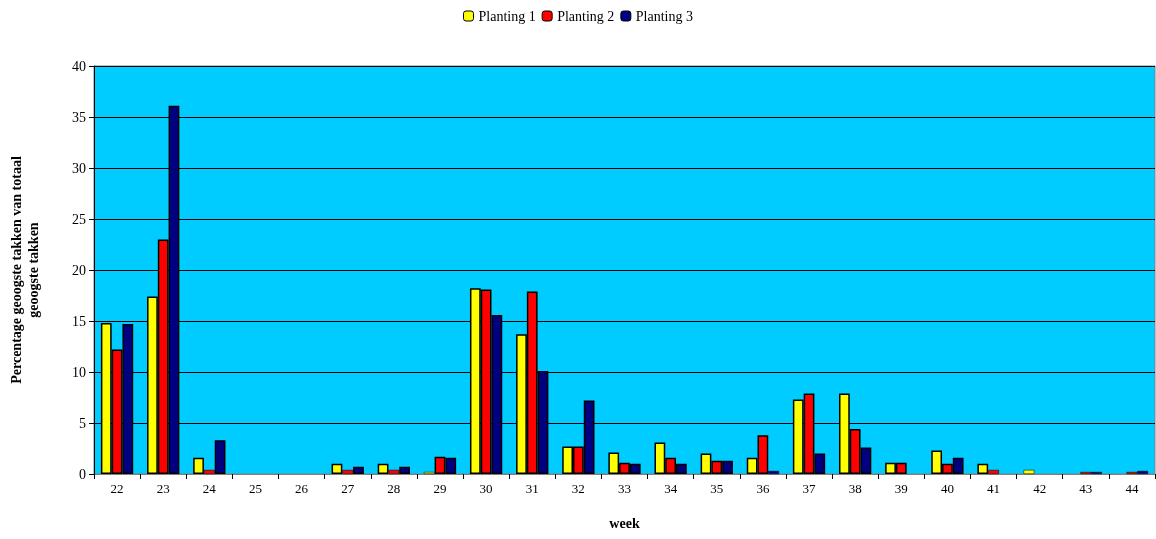 Image resolution: width=1156 pixels, height=539 pixels. Describe the element at coordinates (855, 488) in the screenshot. I see `x-tick-label: 38` at that location.